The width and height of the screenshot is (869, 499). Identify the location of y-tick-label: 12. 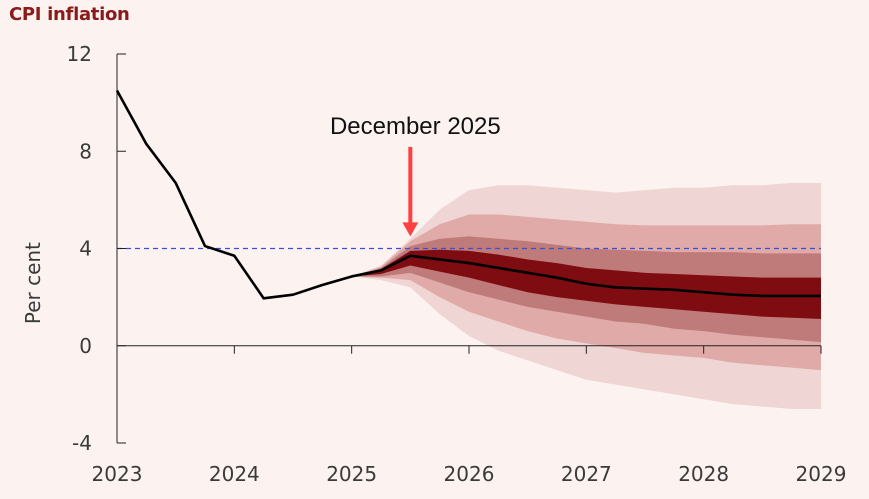
(79, 54).